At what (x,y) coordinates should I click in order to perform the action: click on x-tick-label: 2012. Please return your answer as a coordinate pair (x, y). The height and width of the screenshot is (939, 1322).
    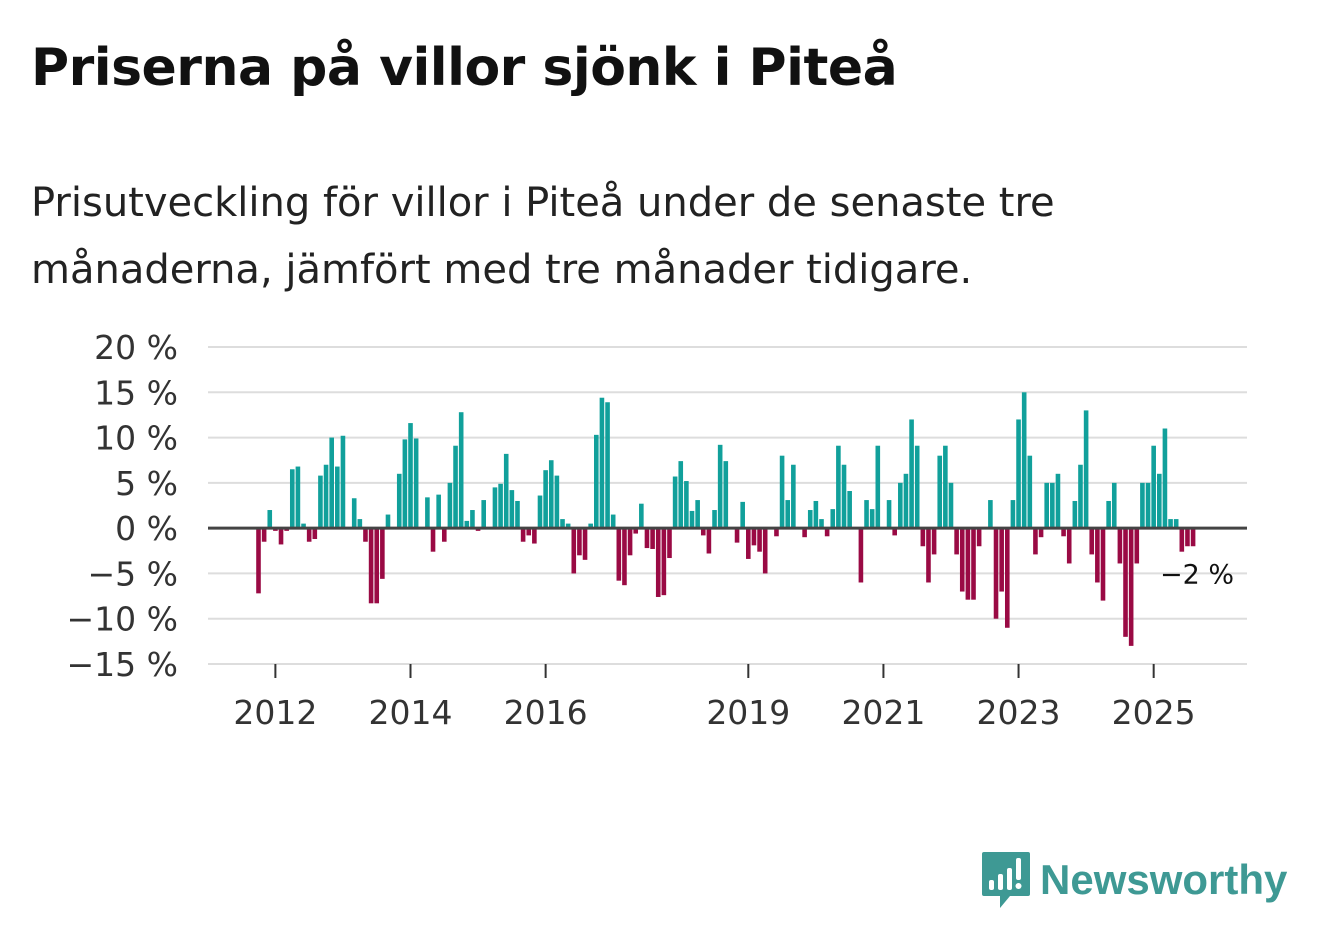
    Looking at the image, I should click on (275, 712).